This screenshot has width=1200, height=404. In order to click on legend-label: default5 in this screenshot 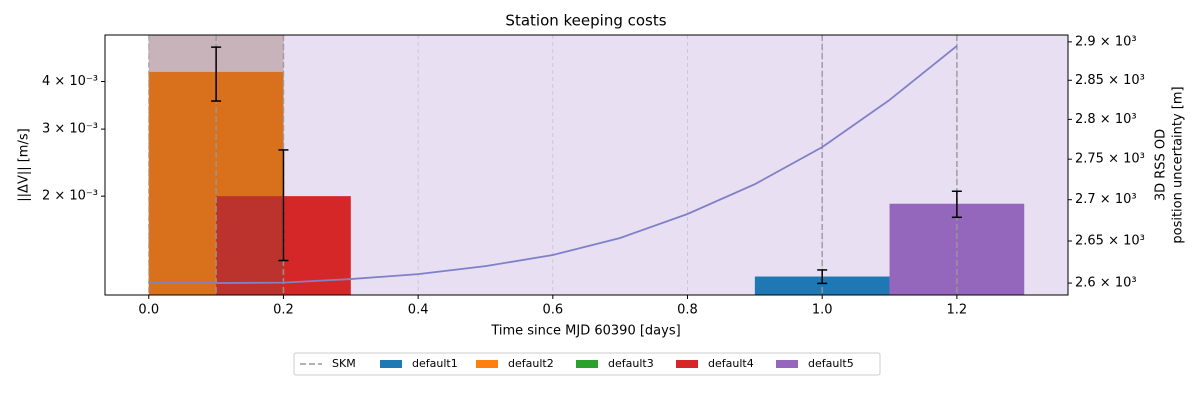, I will do `click(831, 363)`.